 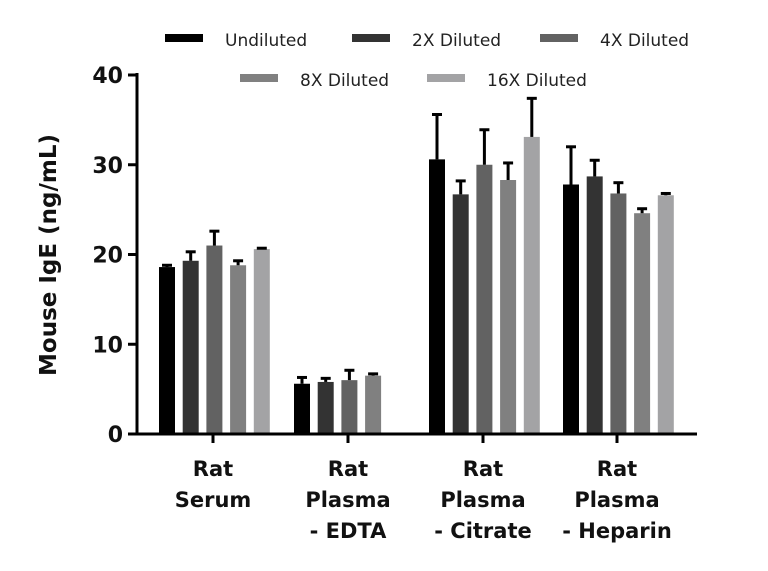 I want to click on x-tick-label: - Citrate, so click(x=482, y=531).